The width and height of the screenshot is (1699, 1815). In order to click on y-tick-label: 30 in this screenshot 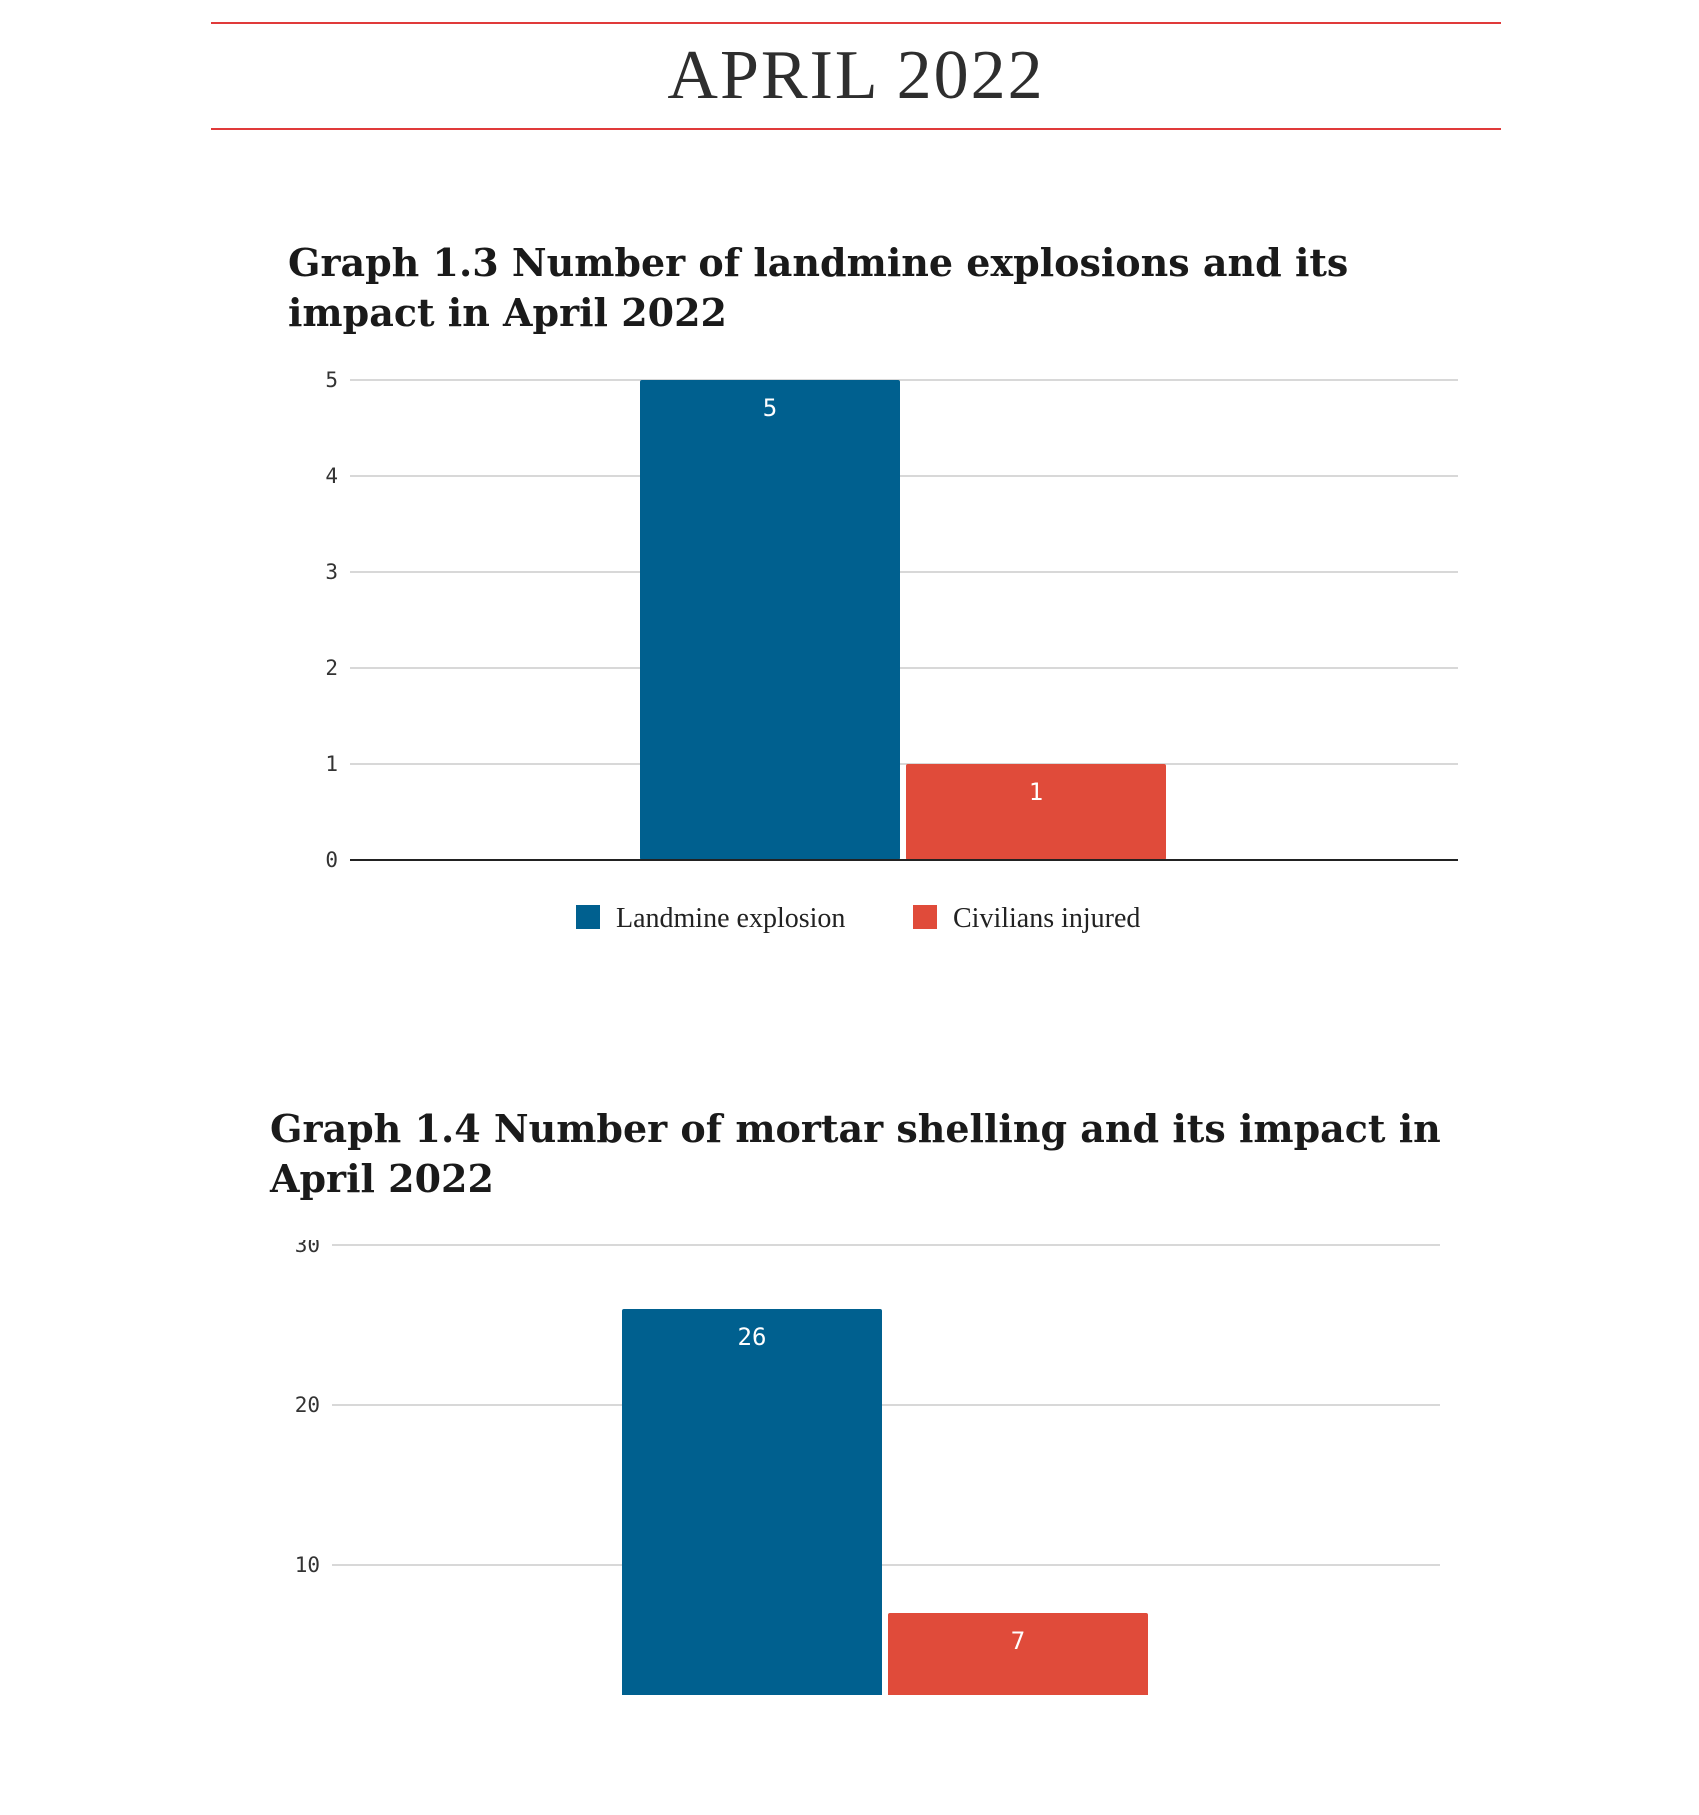, I will do `click(307, 1248)`.